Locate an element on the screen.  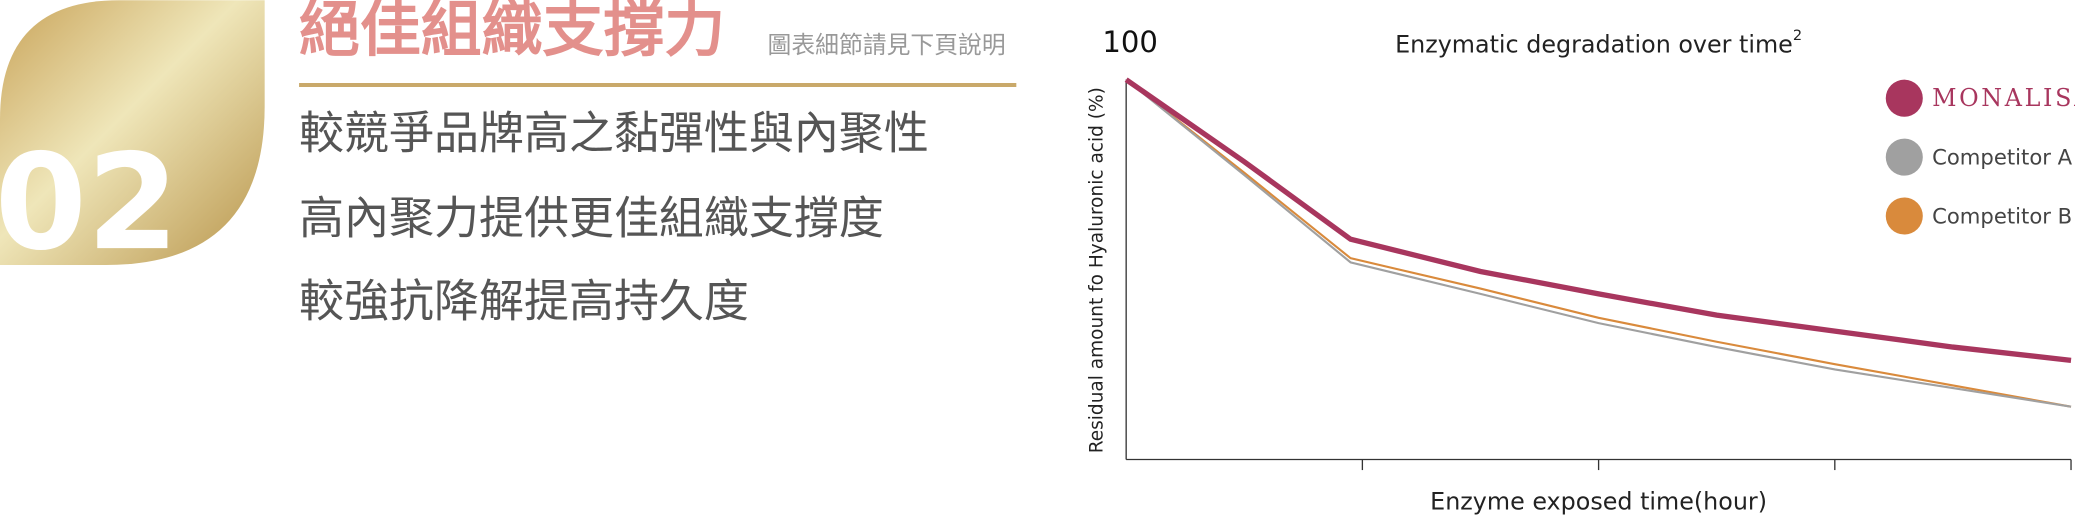
title-note: 2 is located at coordinates (1797, 35).